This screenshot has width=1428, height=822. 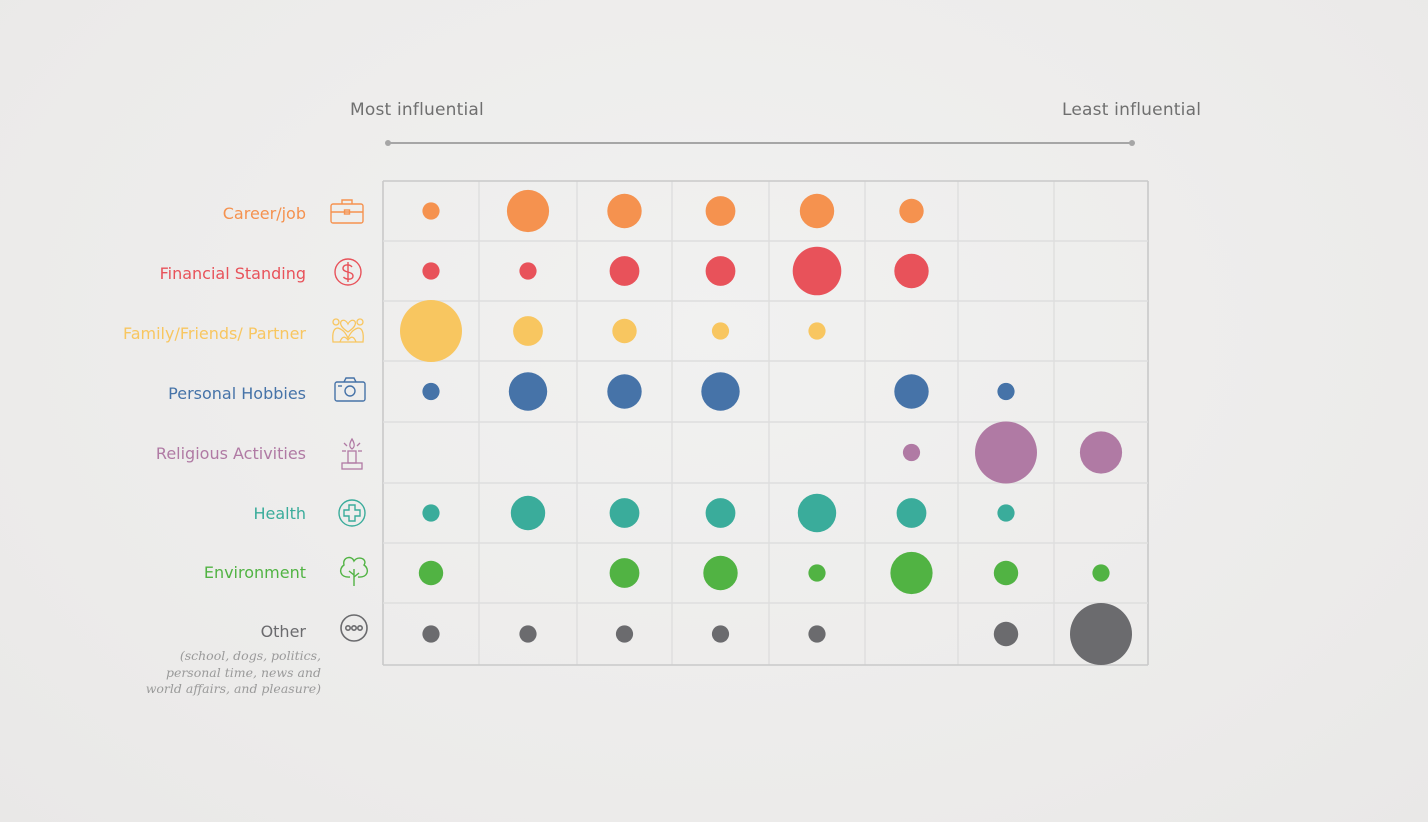 What do you see at coordinates (352, 453) in the screenshot?
I see `candle-icon` at bounding box center [352, 453].